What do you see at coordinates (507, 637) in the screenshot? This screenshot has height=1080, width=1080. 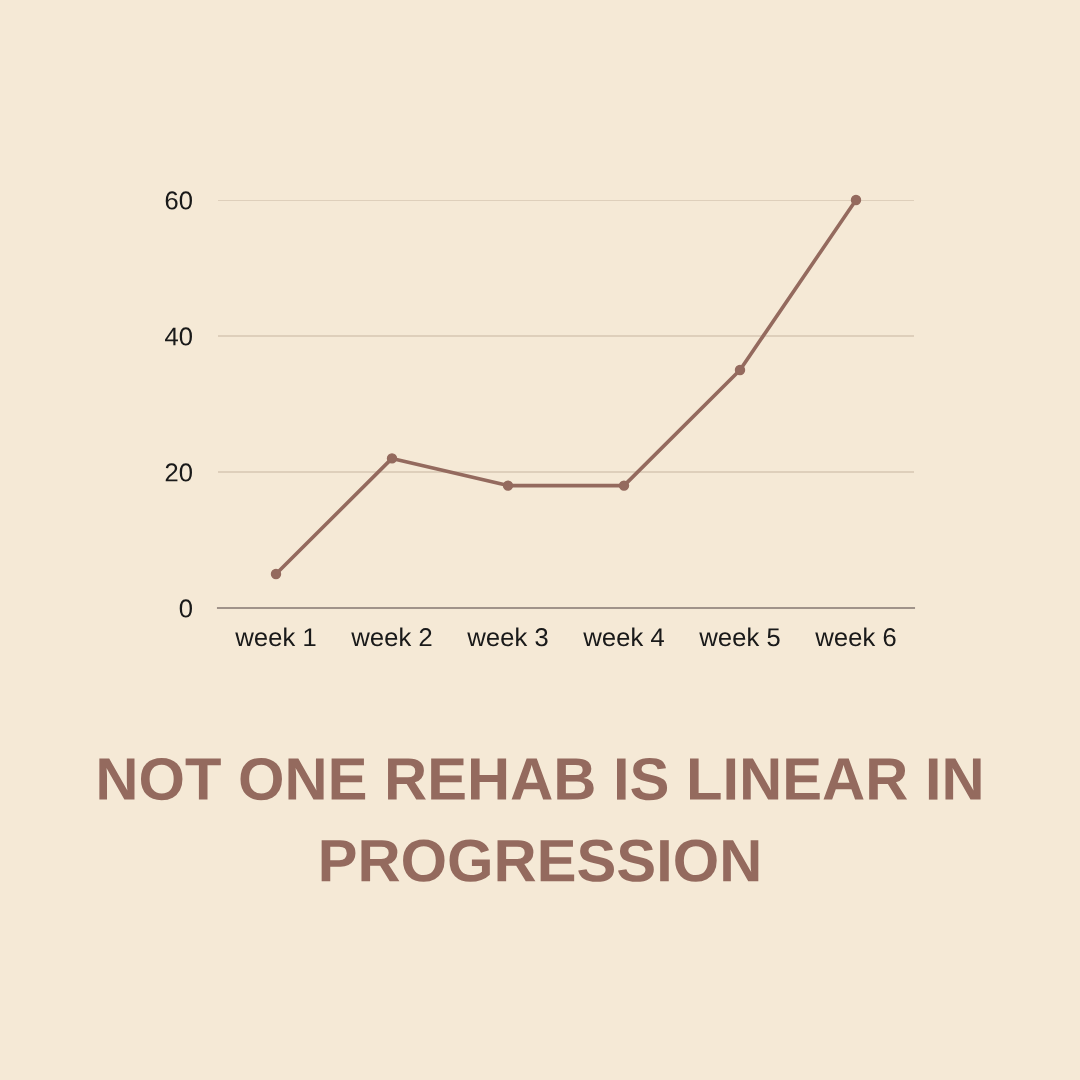 I see `x-tick-label: week 3` at bounding box center [507, 637].